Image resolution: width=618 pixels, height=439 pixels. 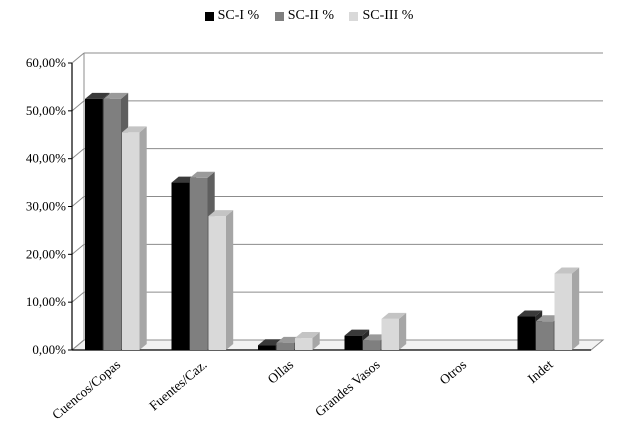 I want to click on legend-label-sc-ii: SC-II %, so click(x=310, y=15).